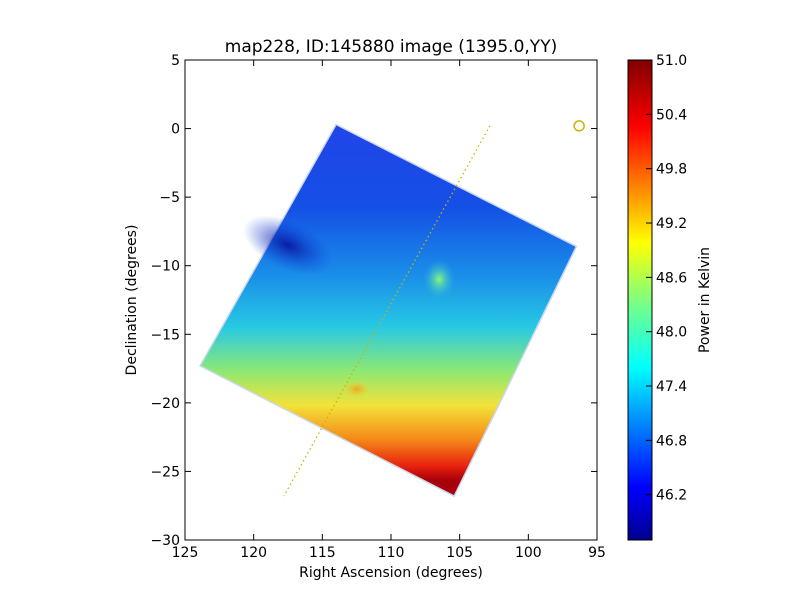  What do you see at coordinates (579, 126) in the screenshot?
I see `circle-marker` at bounding box center [579, 126].